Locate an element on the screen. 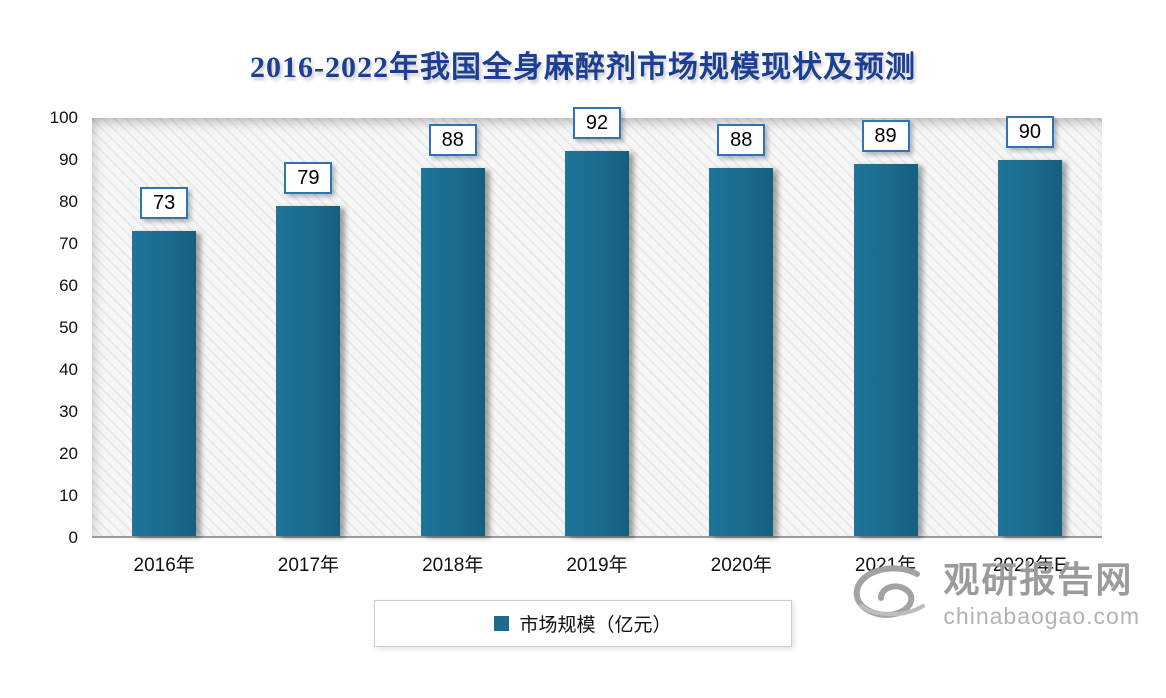 The image size is (1166, 698). y-axis-tick-label: 70 is located at coordinates (68, 243).